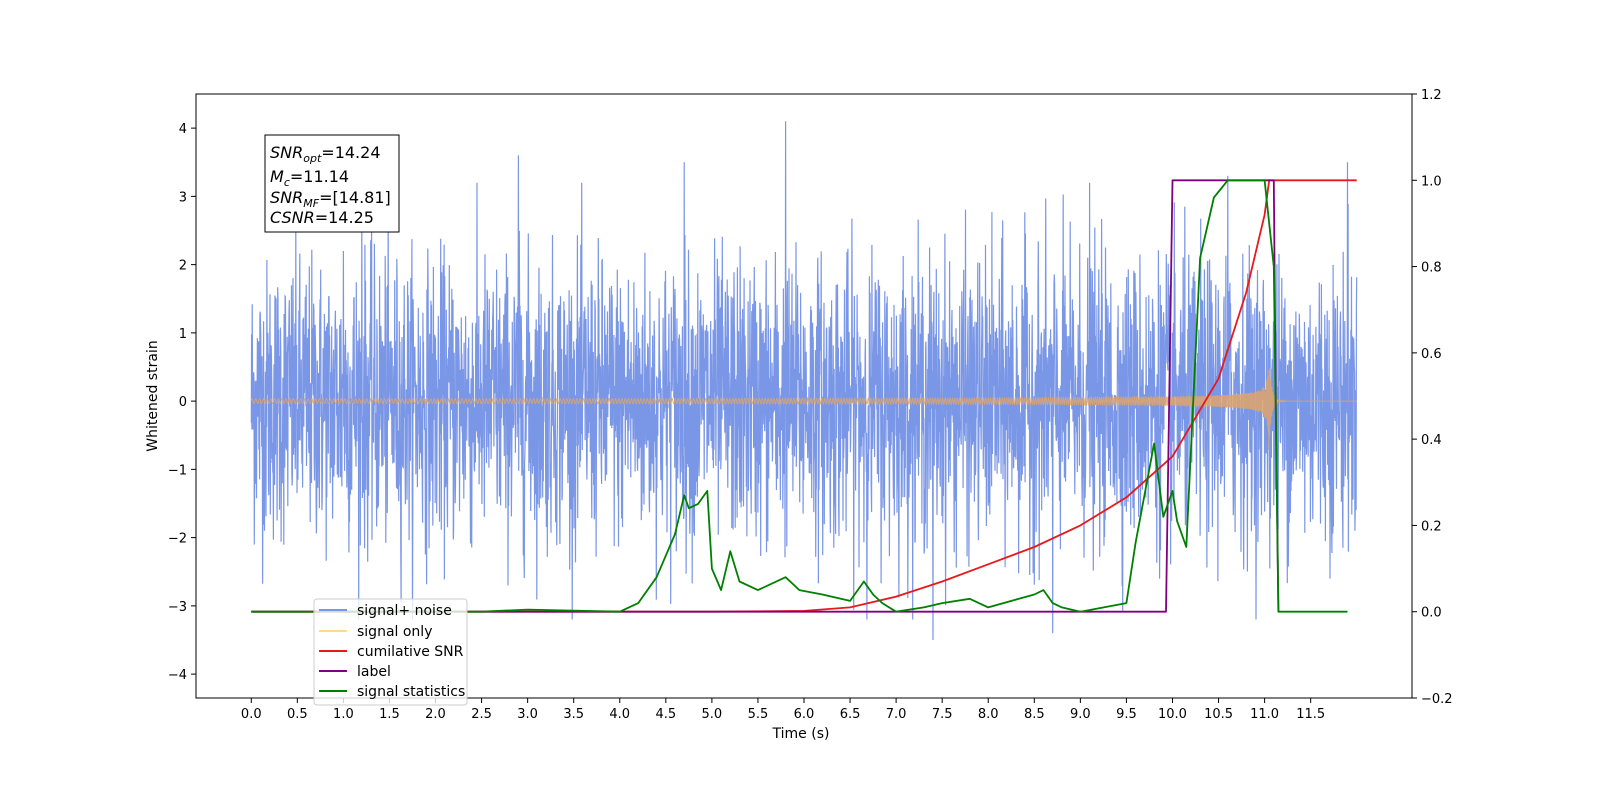 This screenshot has width=1600, height=800. What do you see at coordinates (1431, 613) in the screenshot?
I see `y2-tick-label: 0.0` at bounding box center [1431, 613].